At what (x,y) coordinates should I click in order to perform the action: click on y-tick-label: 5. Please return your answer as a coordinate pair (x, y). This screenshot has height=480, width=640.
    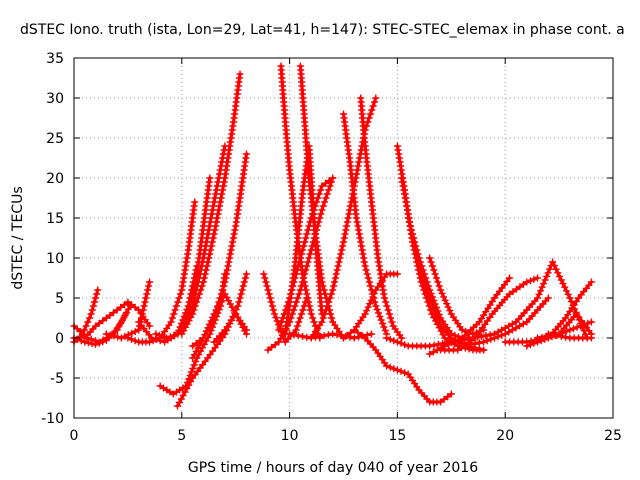
    Looking at the image, I should click on (59, 299).